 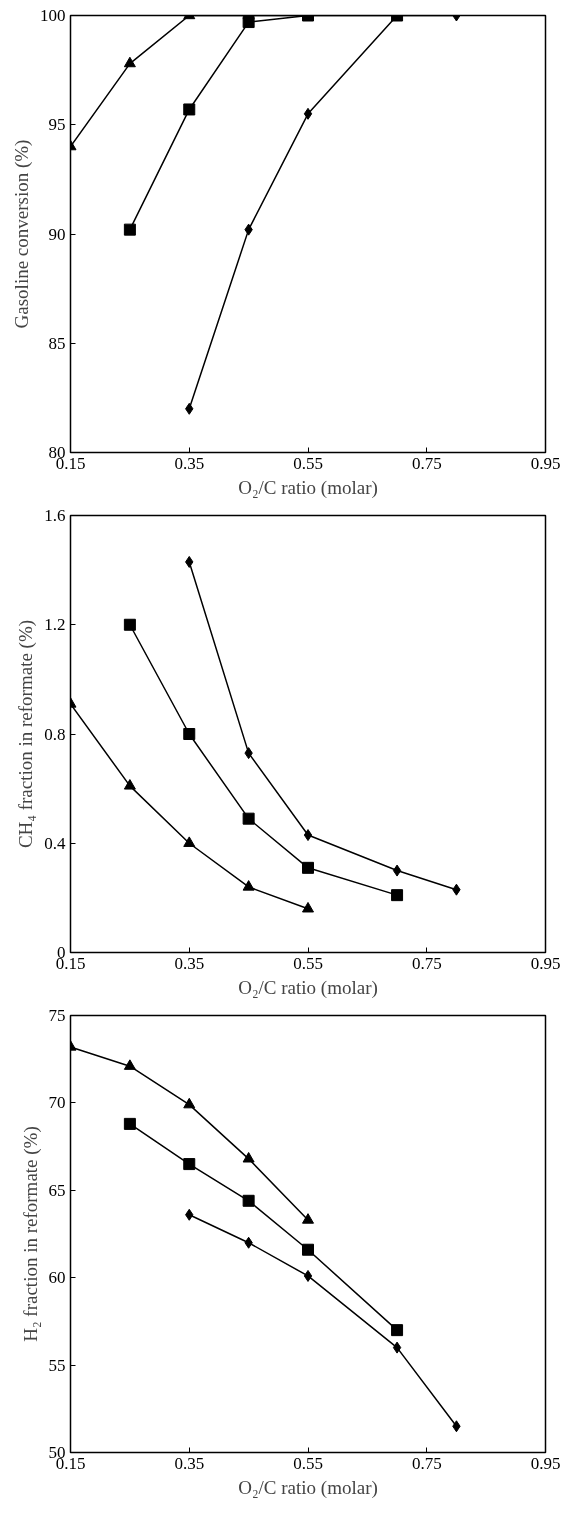 What do you see at coordinates (55, 625) in the screenshot?
I see `y-tick-label: 1.2` at bounding box center [55, 625].